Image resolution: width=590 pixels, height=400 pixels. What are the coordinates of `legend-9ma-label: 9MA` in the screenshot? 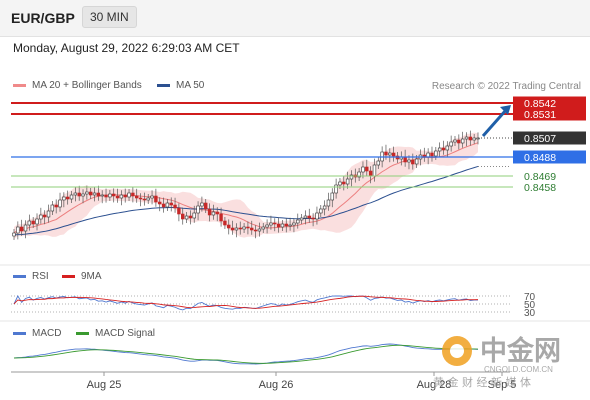 It's located at (91, 276).